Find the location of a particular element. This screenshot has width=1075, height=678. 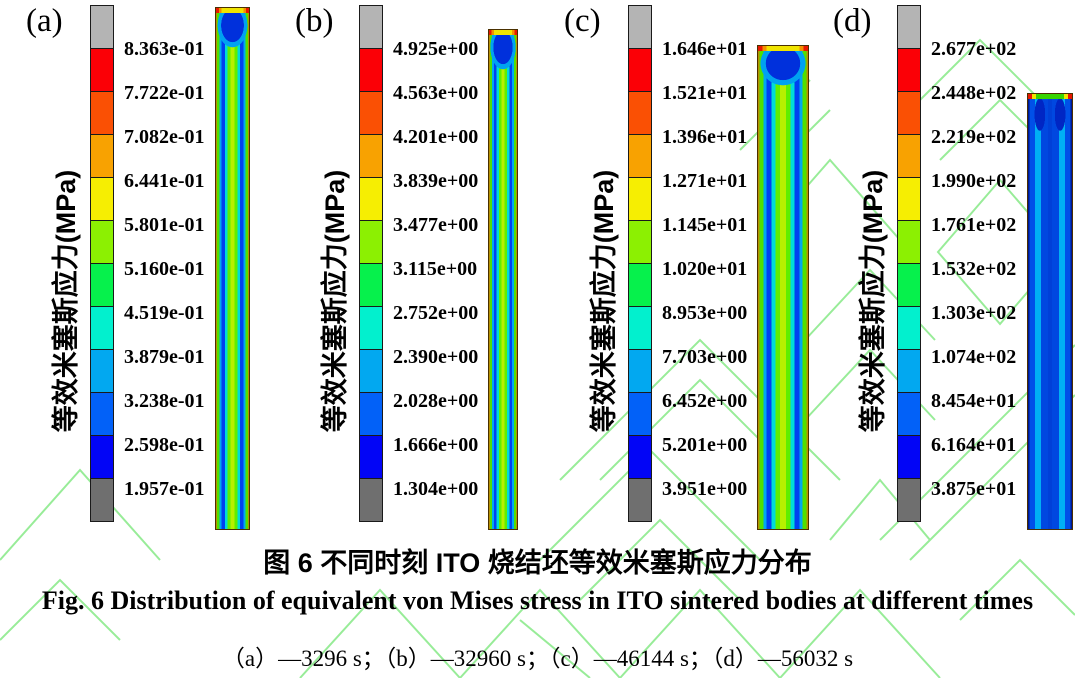

colorbar-tick-value: 1.396e+01 is located at coordinates (705, 137).